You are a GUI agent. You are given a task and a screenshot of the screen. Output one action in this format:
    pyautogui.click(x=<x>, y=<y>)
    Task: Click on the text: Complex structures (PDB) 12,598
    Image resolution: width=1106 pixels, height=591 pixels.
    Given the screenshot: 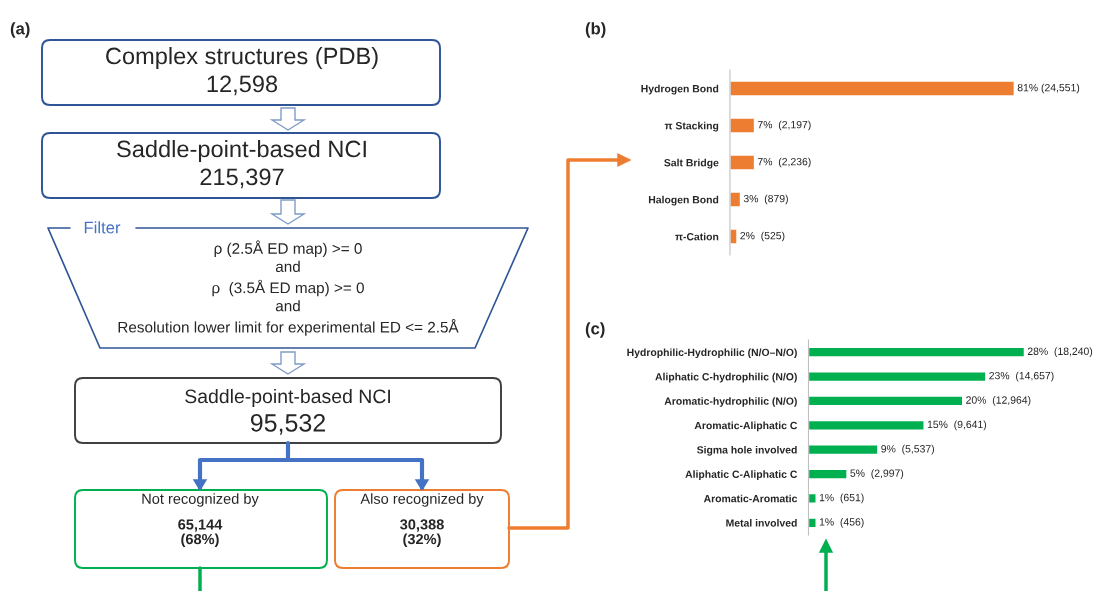 What is the action you would take?
    pyautogui.click(x=242, y=71)
    